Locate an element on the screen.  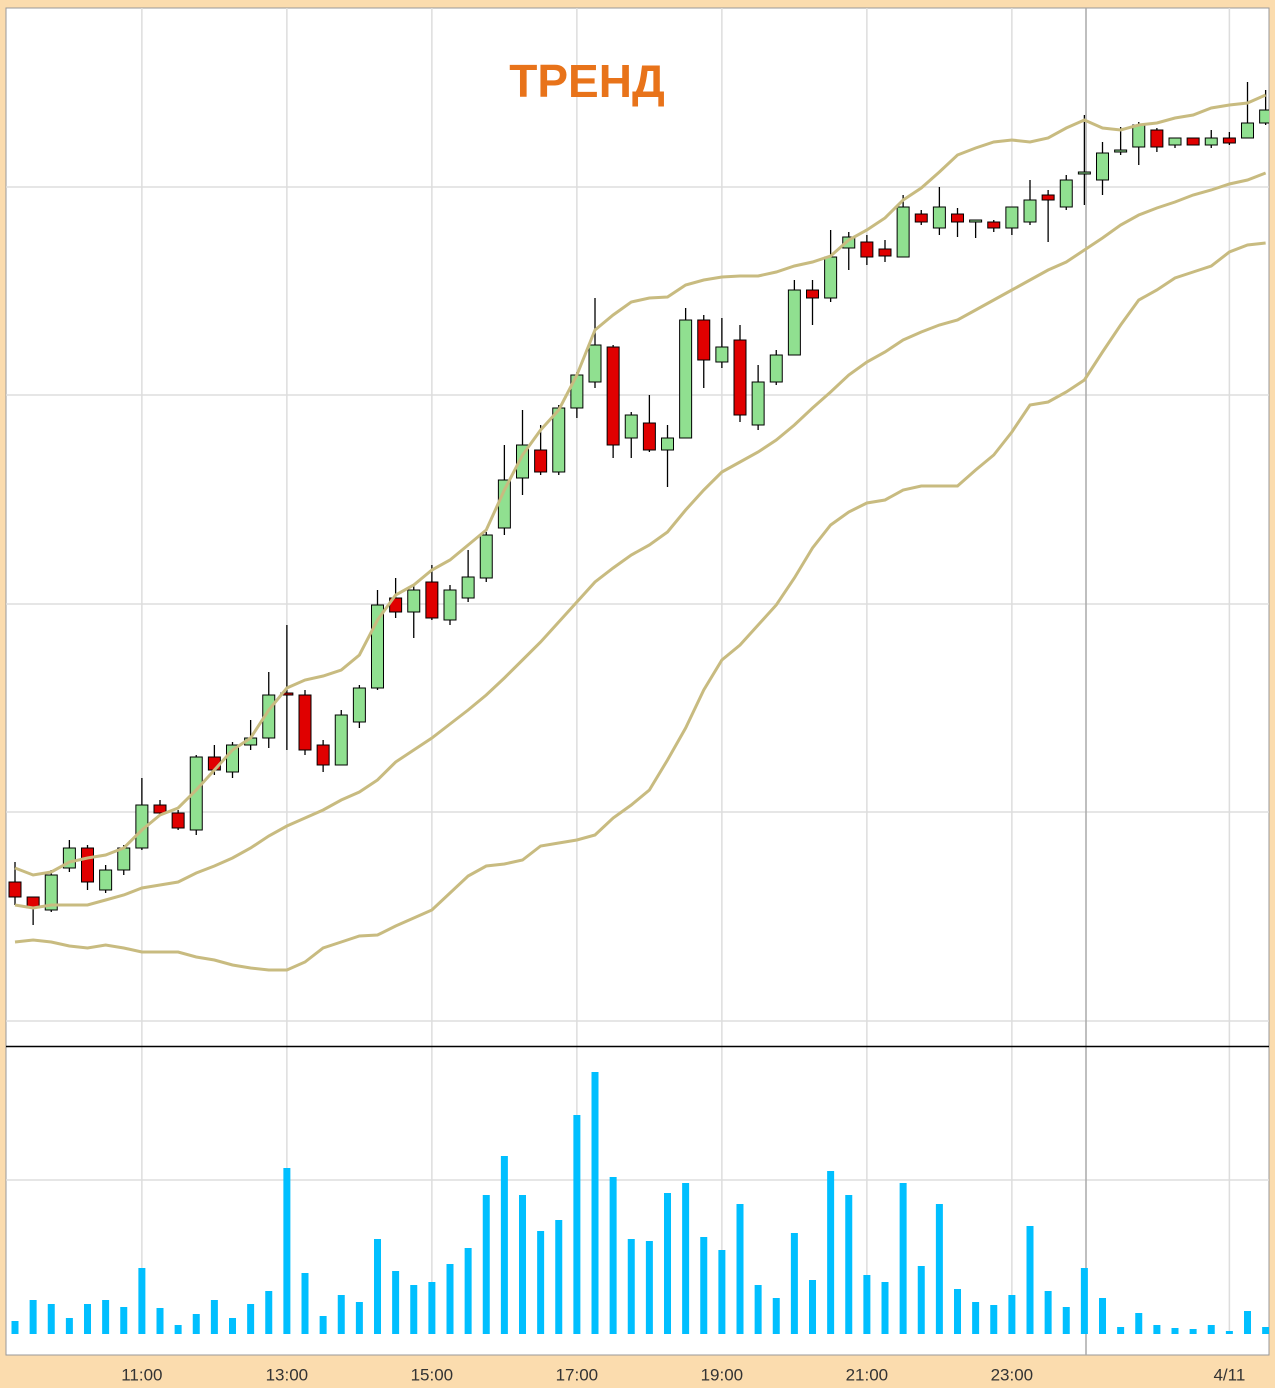
x-tick-label: 4/11 is located at coordinates (1229, 1374).